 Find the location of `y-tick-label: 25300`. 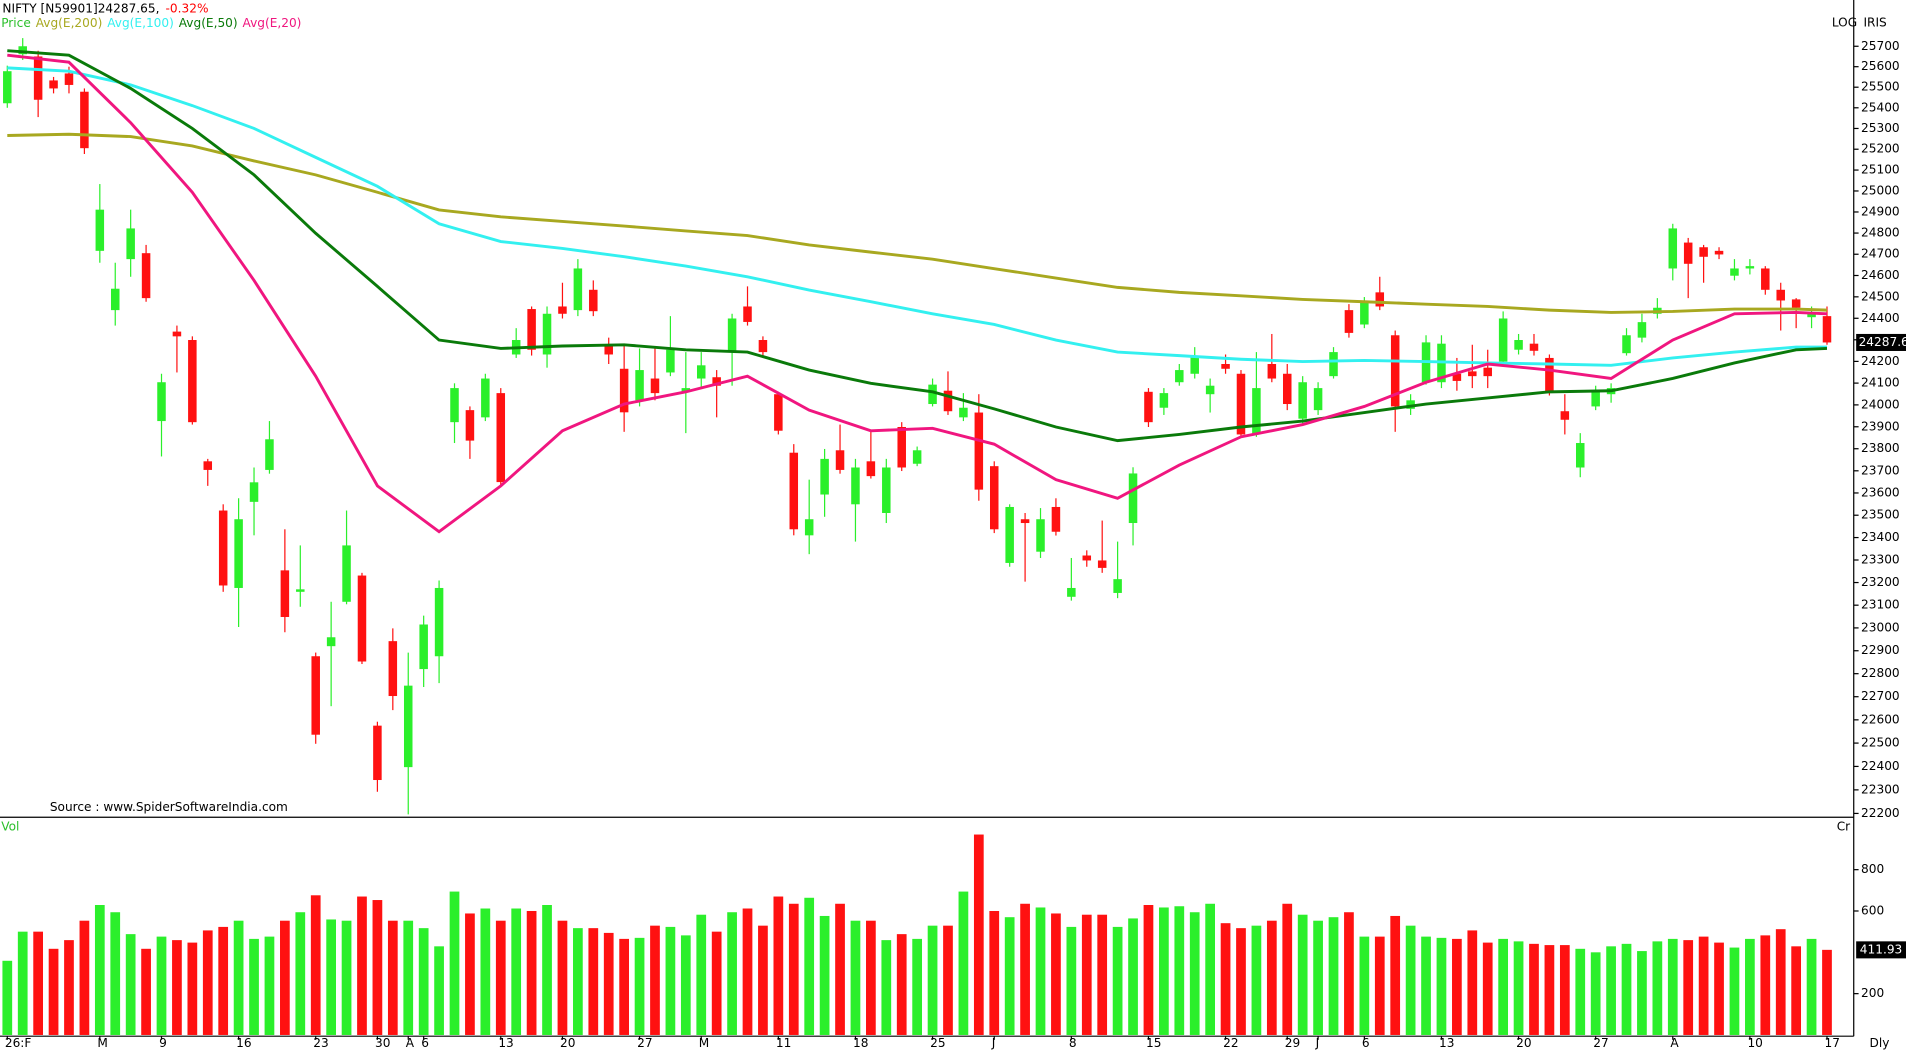

y-tick-label: 25300 is located at coordinates (1880, 128).